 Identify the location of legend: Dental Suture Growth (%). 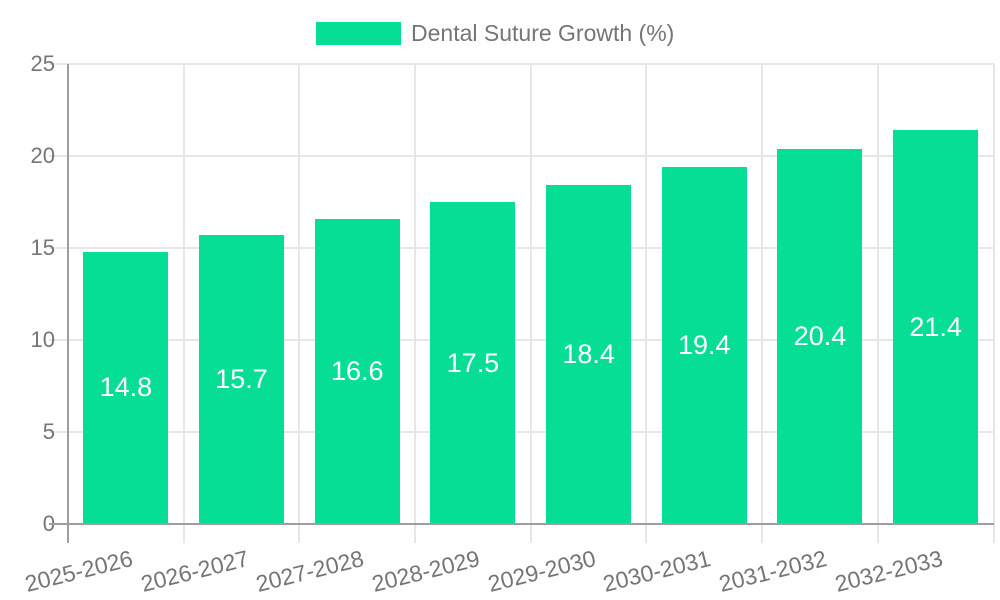
(495, 33).